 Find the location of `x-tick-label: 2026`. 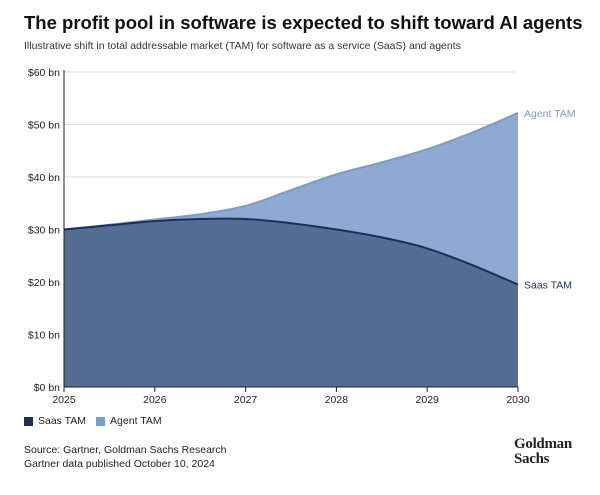

x-tick-label: 2026 is located at coordinates (155, 400).